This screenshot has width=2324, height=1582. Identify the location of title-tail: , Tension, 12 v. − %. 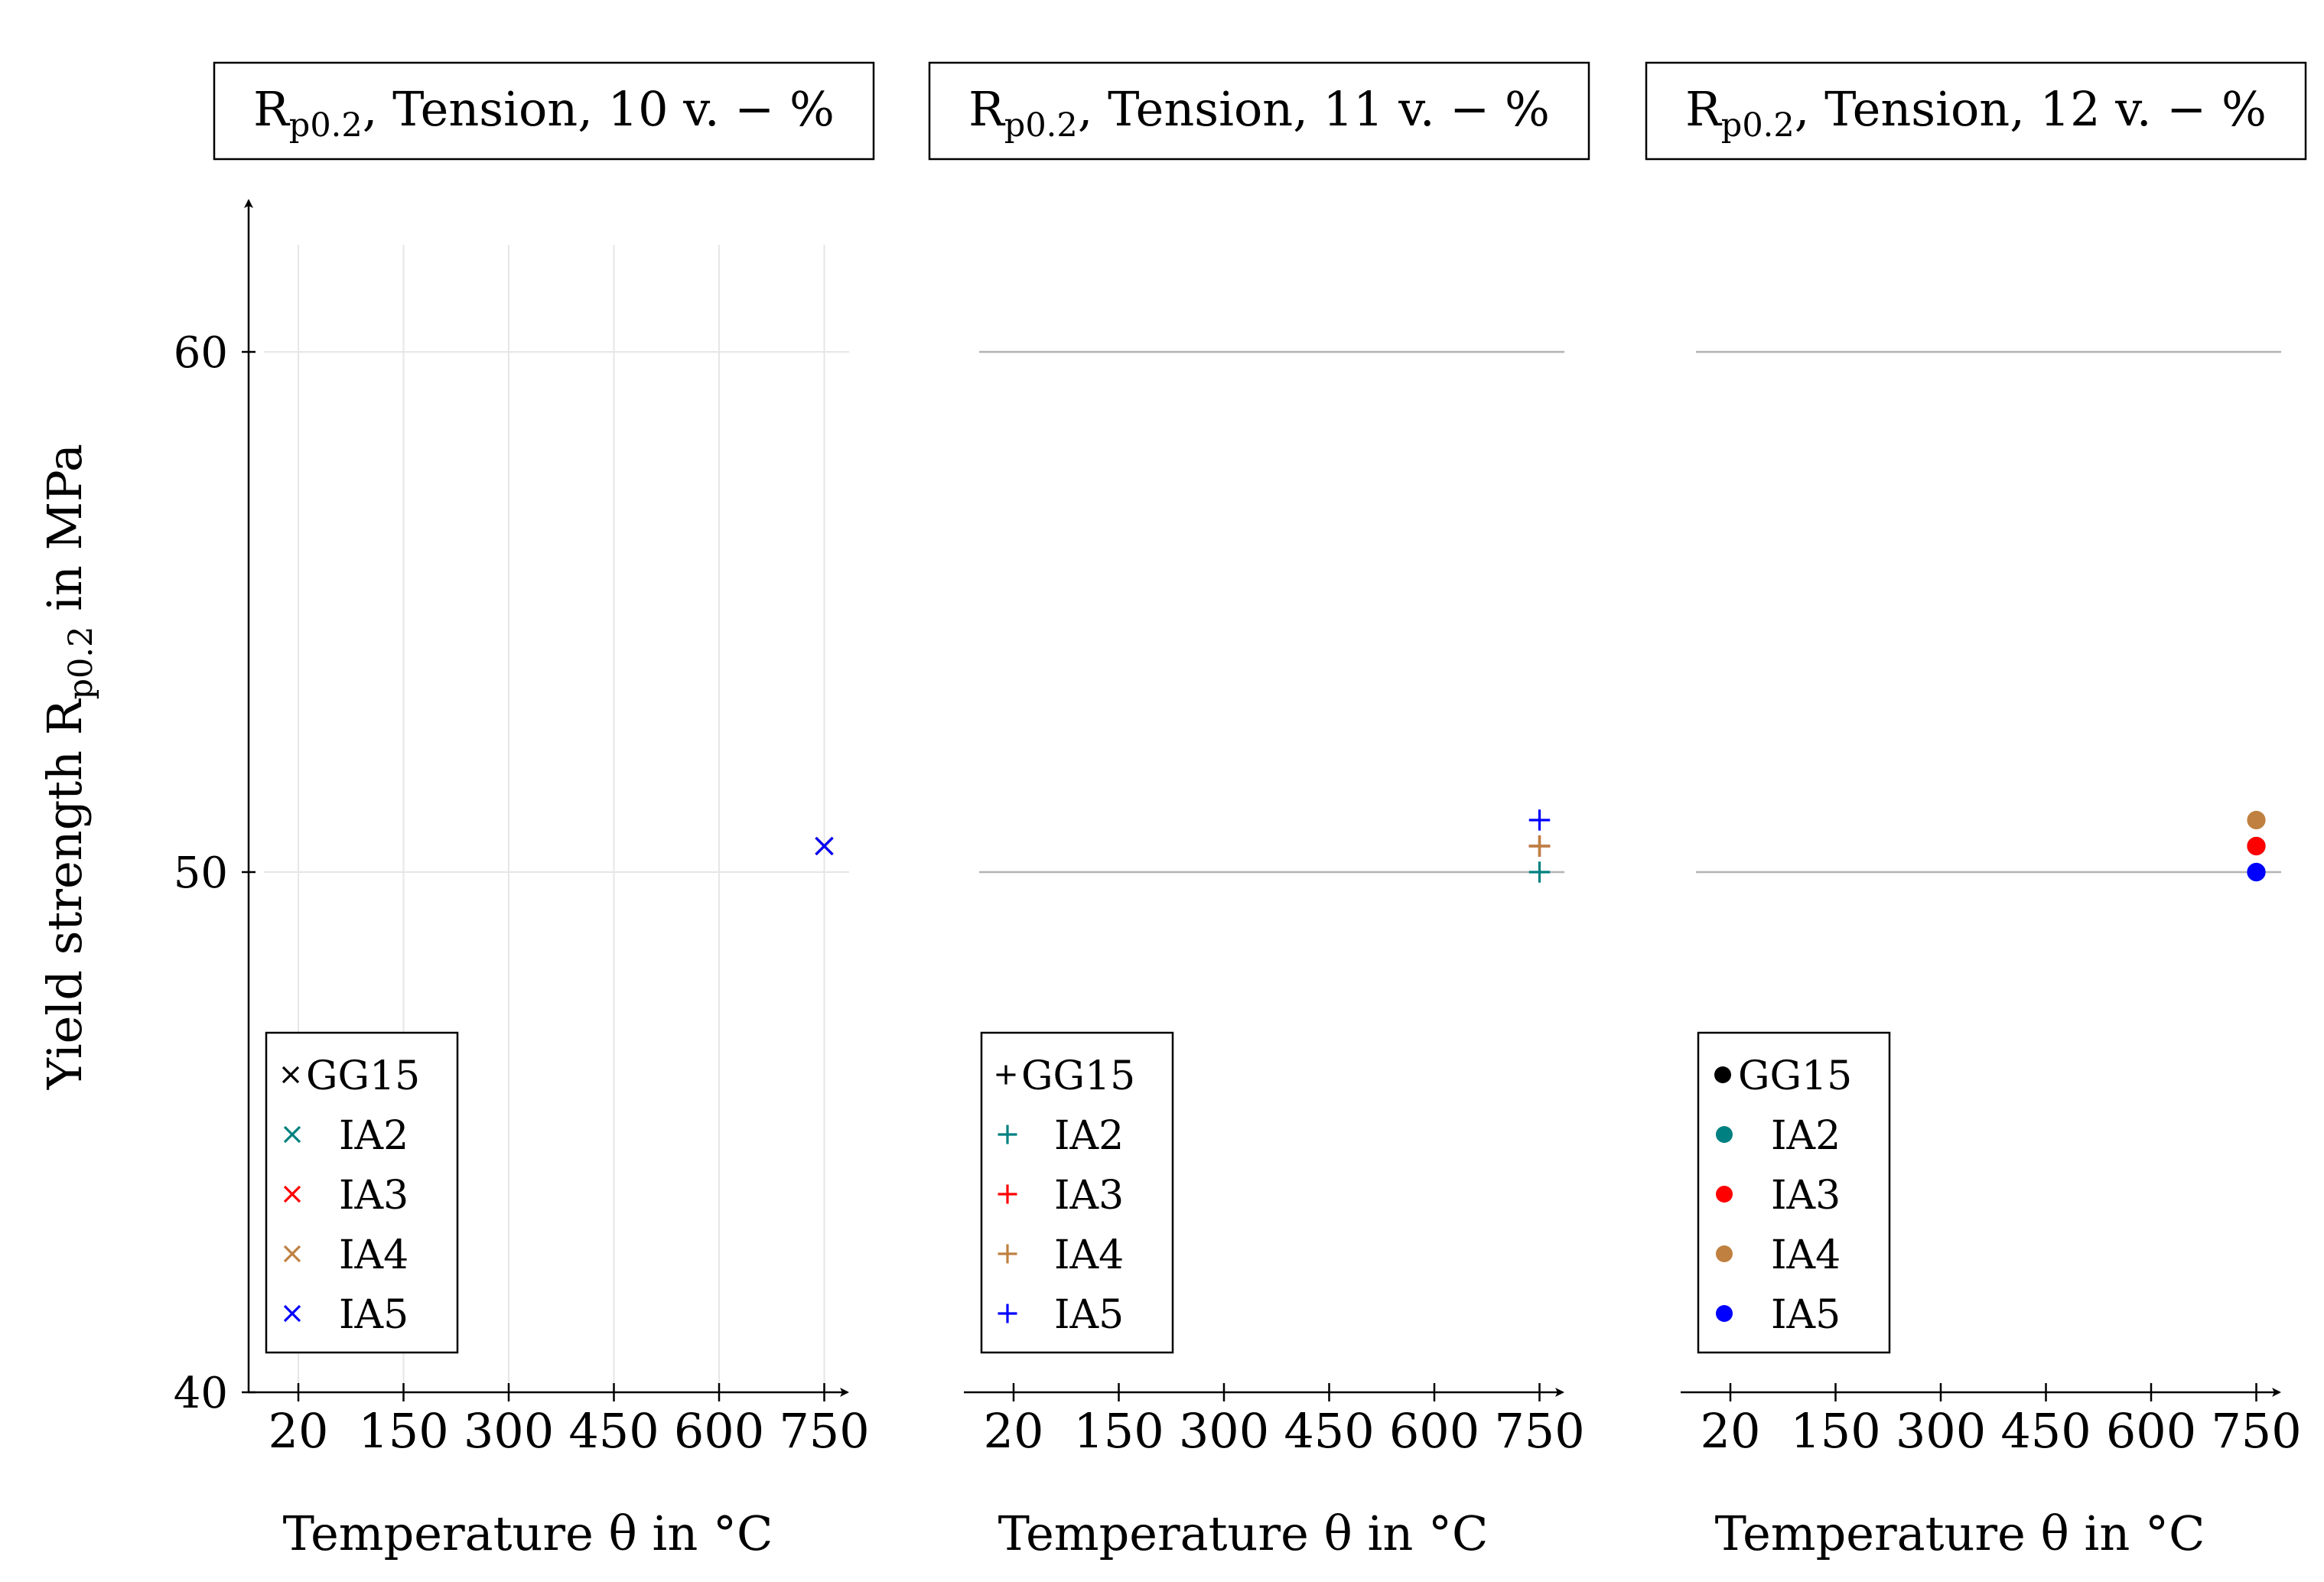
(2031, 109).